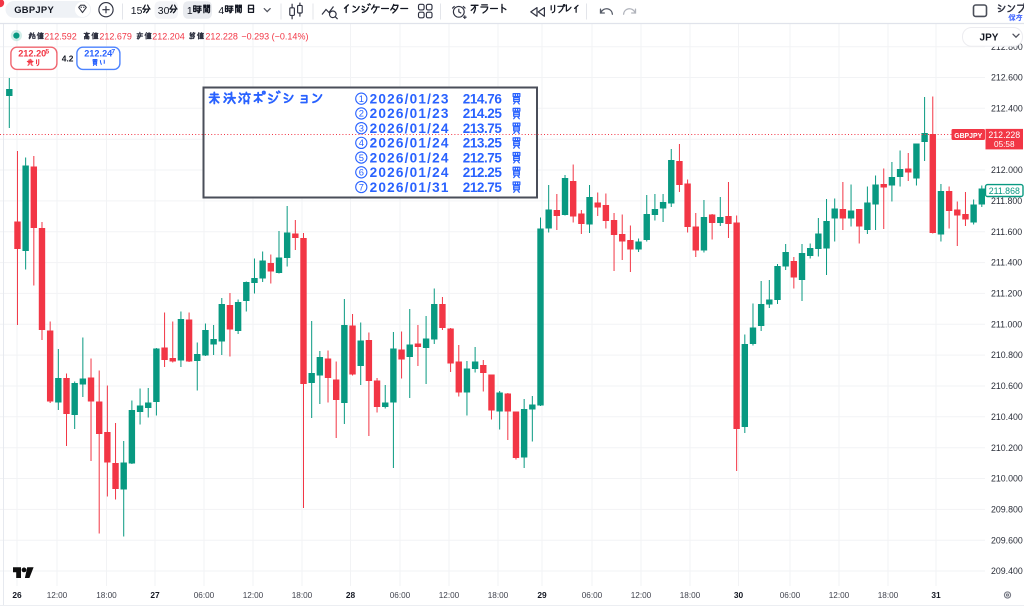  I want to click on svg-text: 212.400, so click(1007, 108).